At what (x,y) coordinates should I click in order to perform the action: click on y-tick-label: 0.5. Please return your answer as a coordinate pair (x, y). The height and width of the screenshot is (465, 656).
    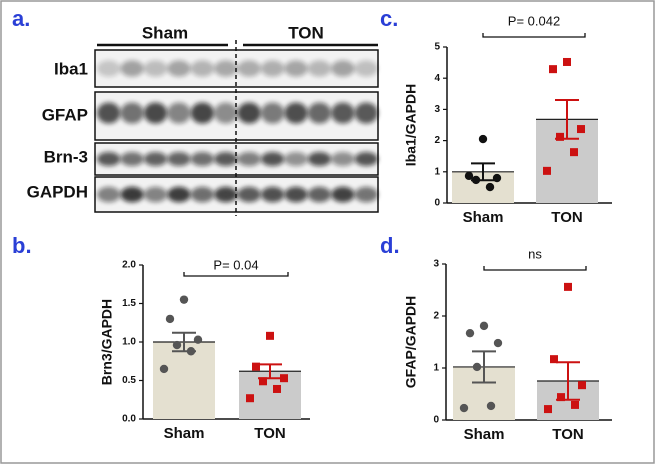
    Looking at the image, I should click on (129, 380).